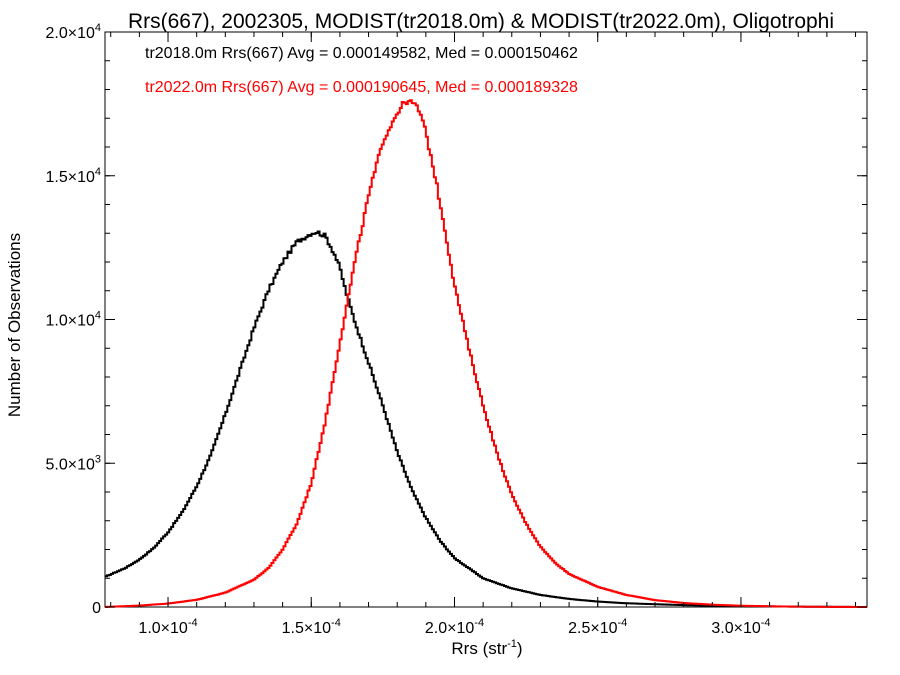 The height and width of the screenshot is (675, 900). I want to click on x-axis-title-close: ), so click(520, 648).